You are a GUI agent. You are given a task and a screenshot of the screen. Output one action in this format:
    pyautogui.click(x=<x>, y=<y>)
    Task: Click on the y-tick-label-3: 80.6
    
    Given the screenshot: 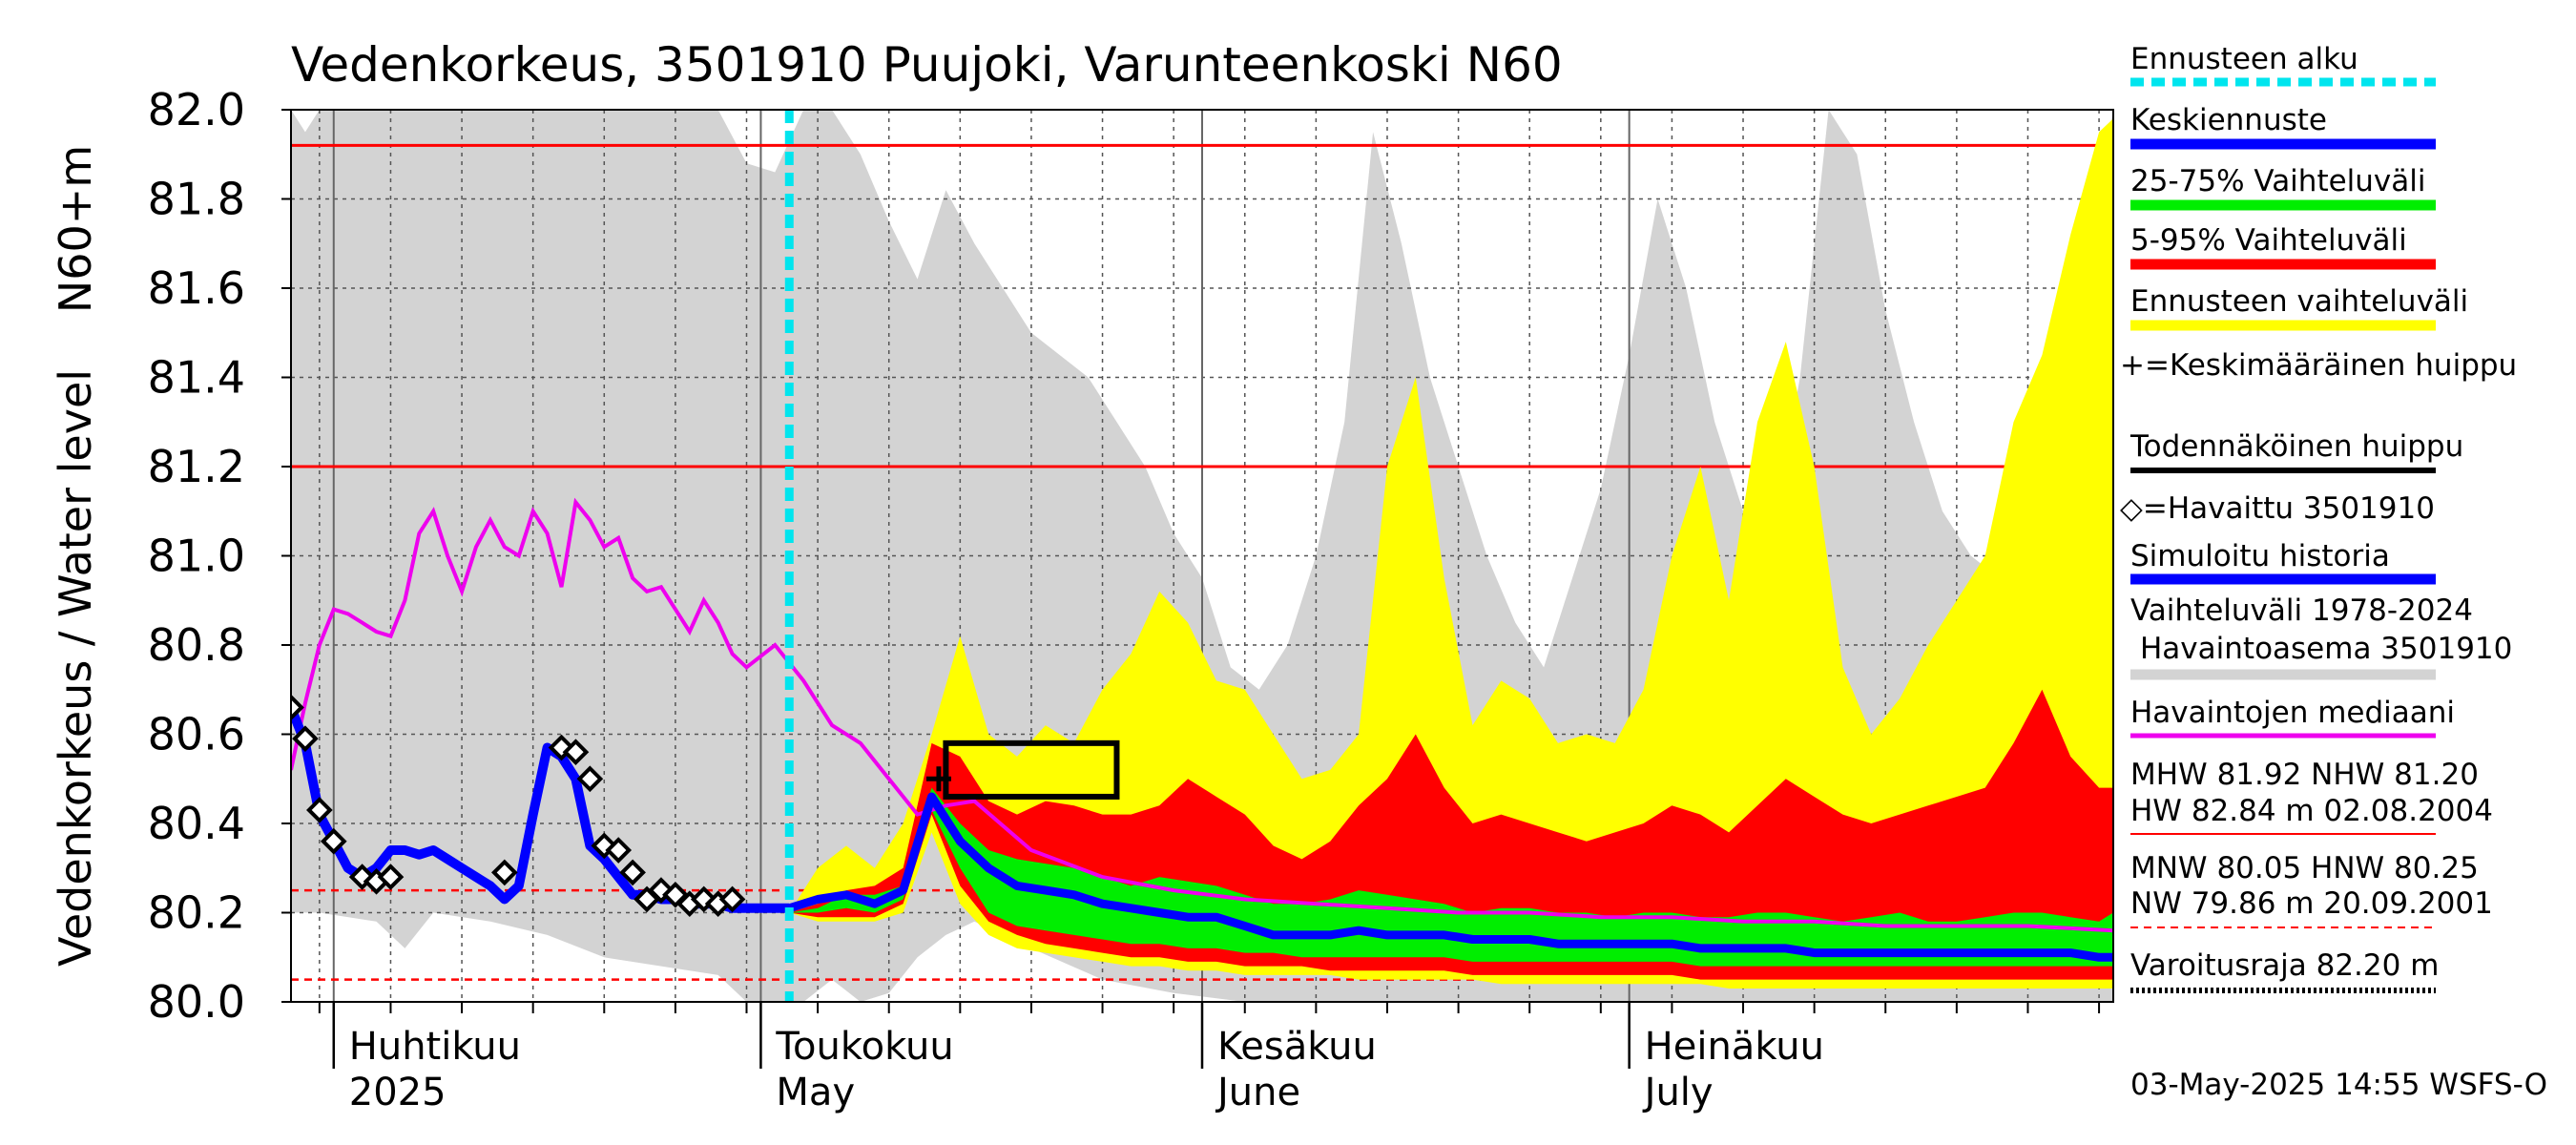 What is the action you would take?
    pyautogui.click(x=196, y=734)
    